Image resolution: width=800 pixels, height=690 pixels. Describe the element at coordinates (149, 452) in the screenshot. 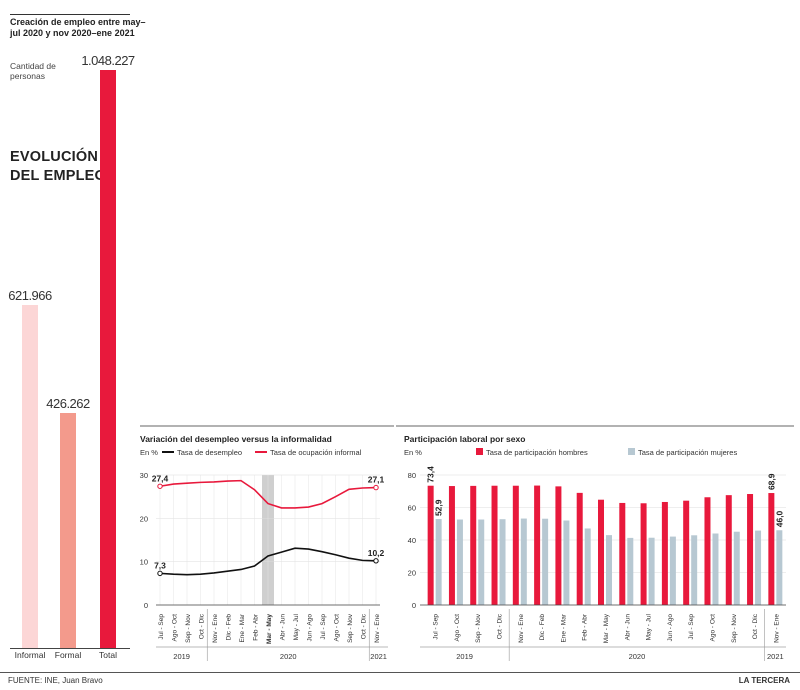

I see `line-chart-unit: En %` at that location.